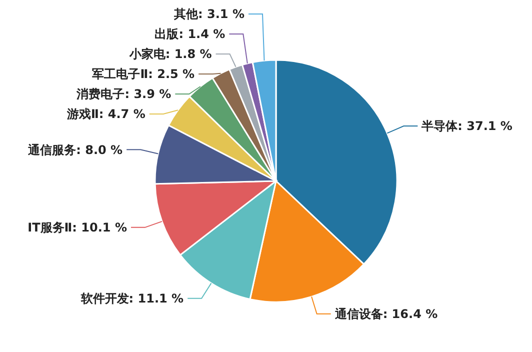  What do you see at coordinates (77, 227) in the screenshot?
I see `slice-label: IT服务Ⅱ: 10.1 %` at bounding box center [77, 227].